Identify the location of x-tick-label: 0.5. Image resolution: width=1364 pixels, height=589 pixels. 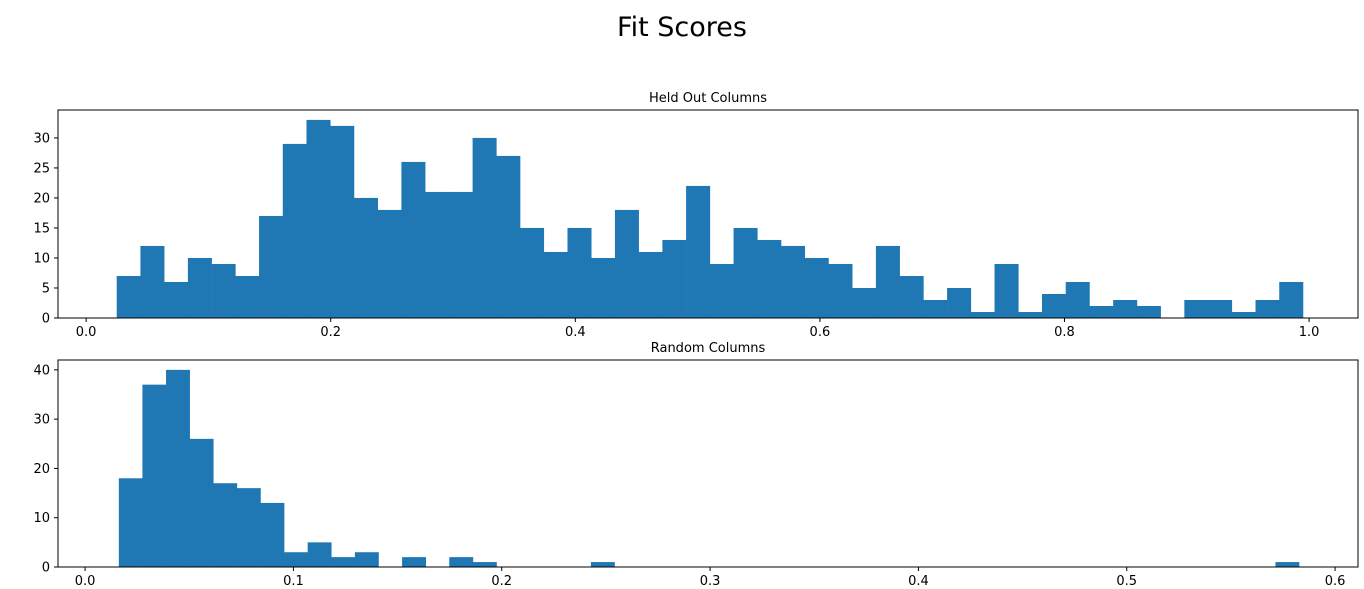
(1126, 581).